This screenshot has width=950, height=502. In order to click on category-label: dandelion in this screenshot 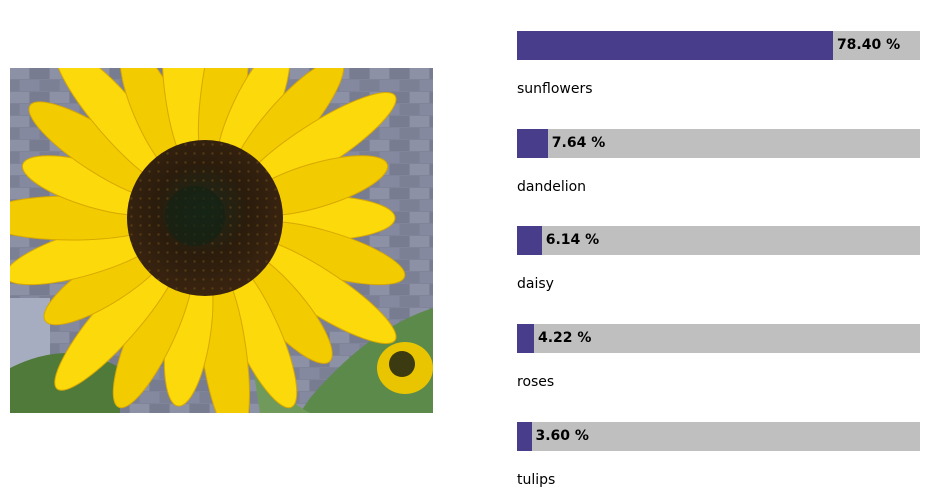, I will do `click(552, 186)`.